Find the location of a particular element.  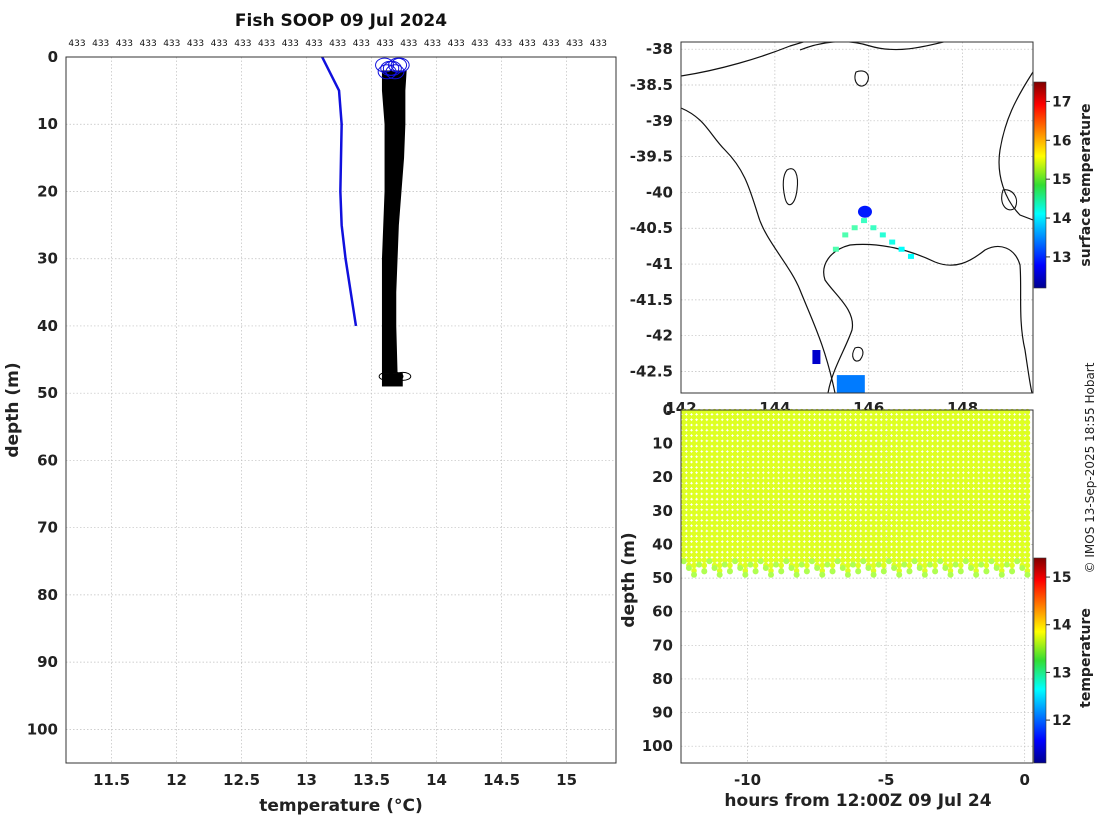

profile-y-tick-label: 100 is located at coordinates (42, 729).